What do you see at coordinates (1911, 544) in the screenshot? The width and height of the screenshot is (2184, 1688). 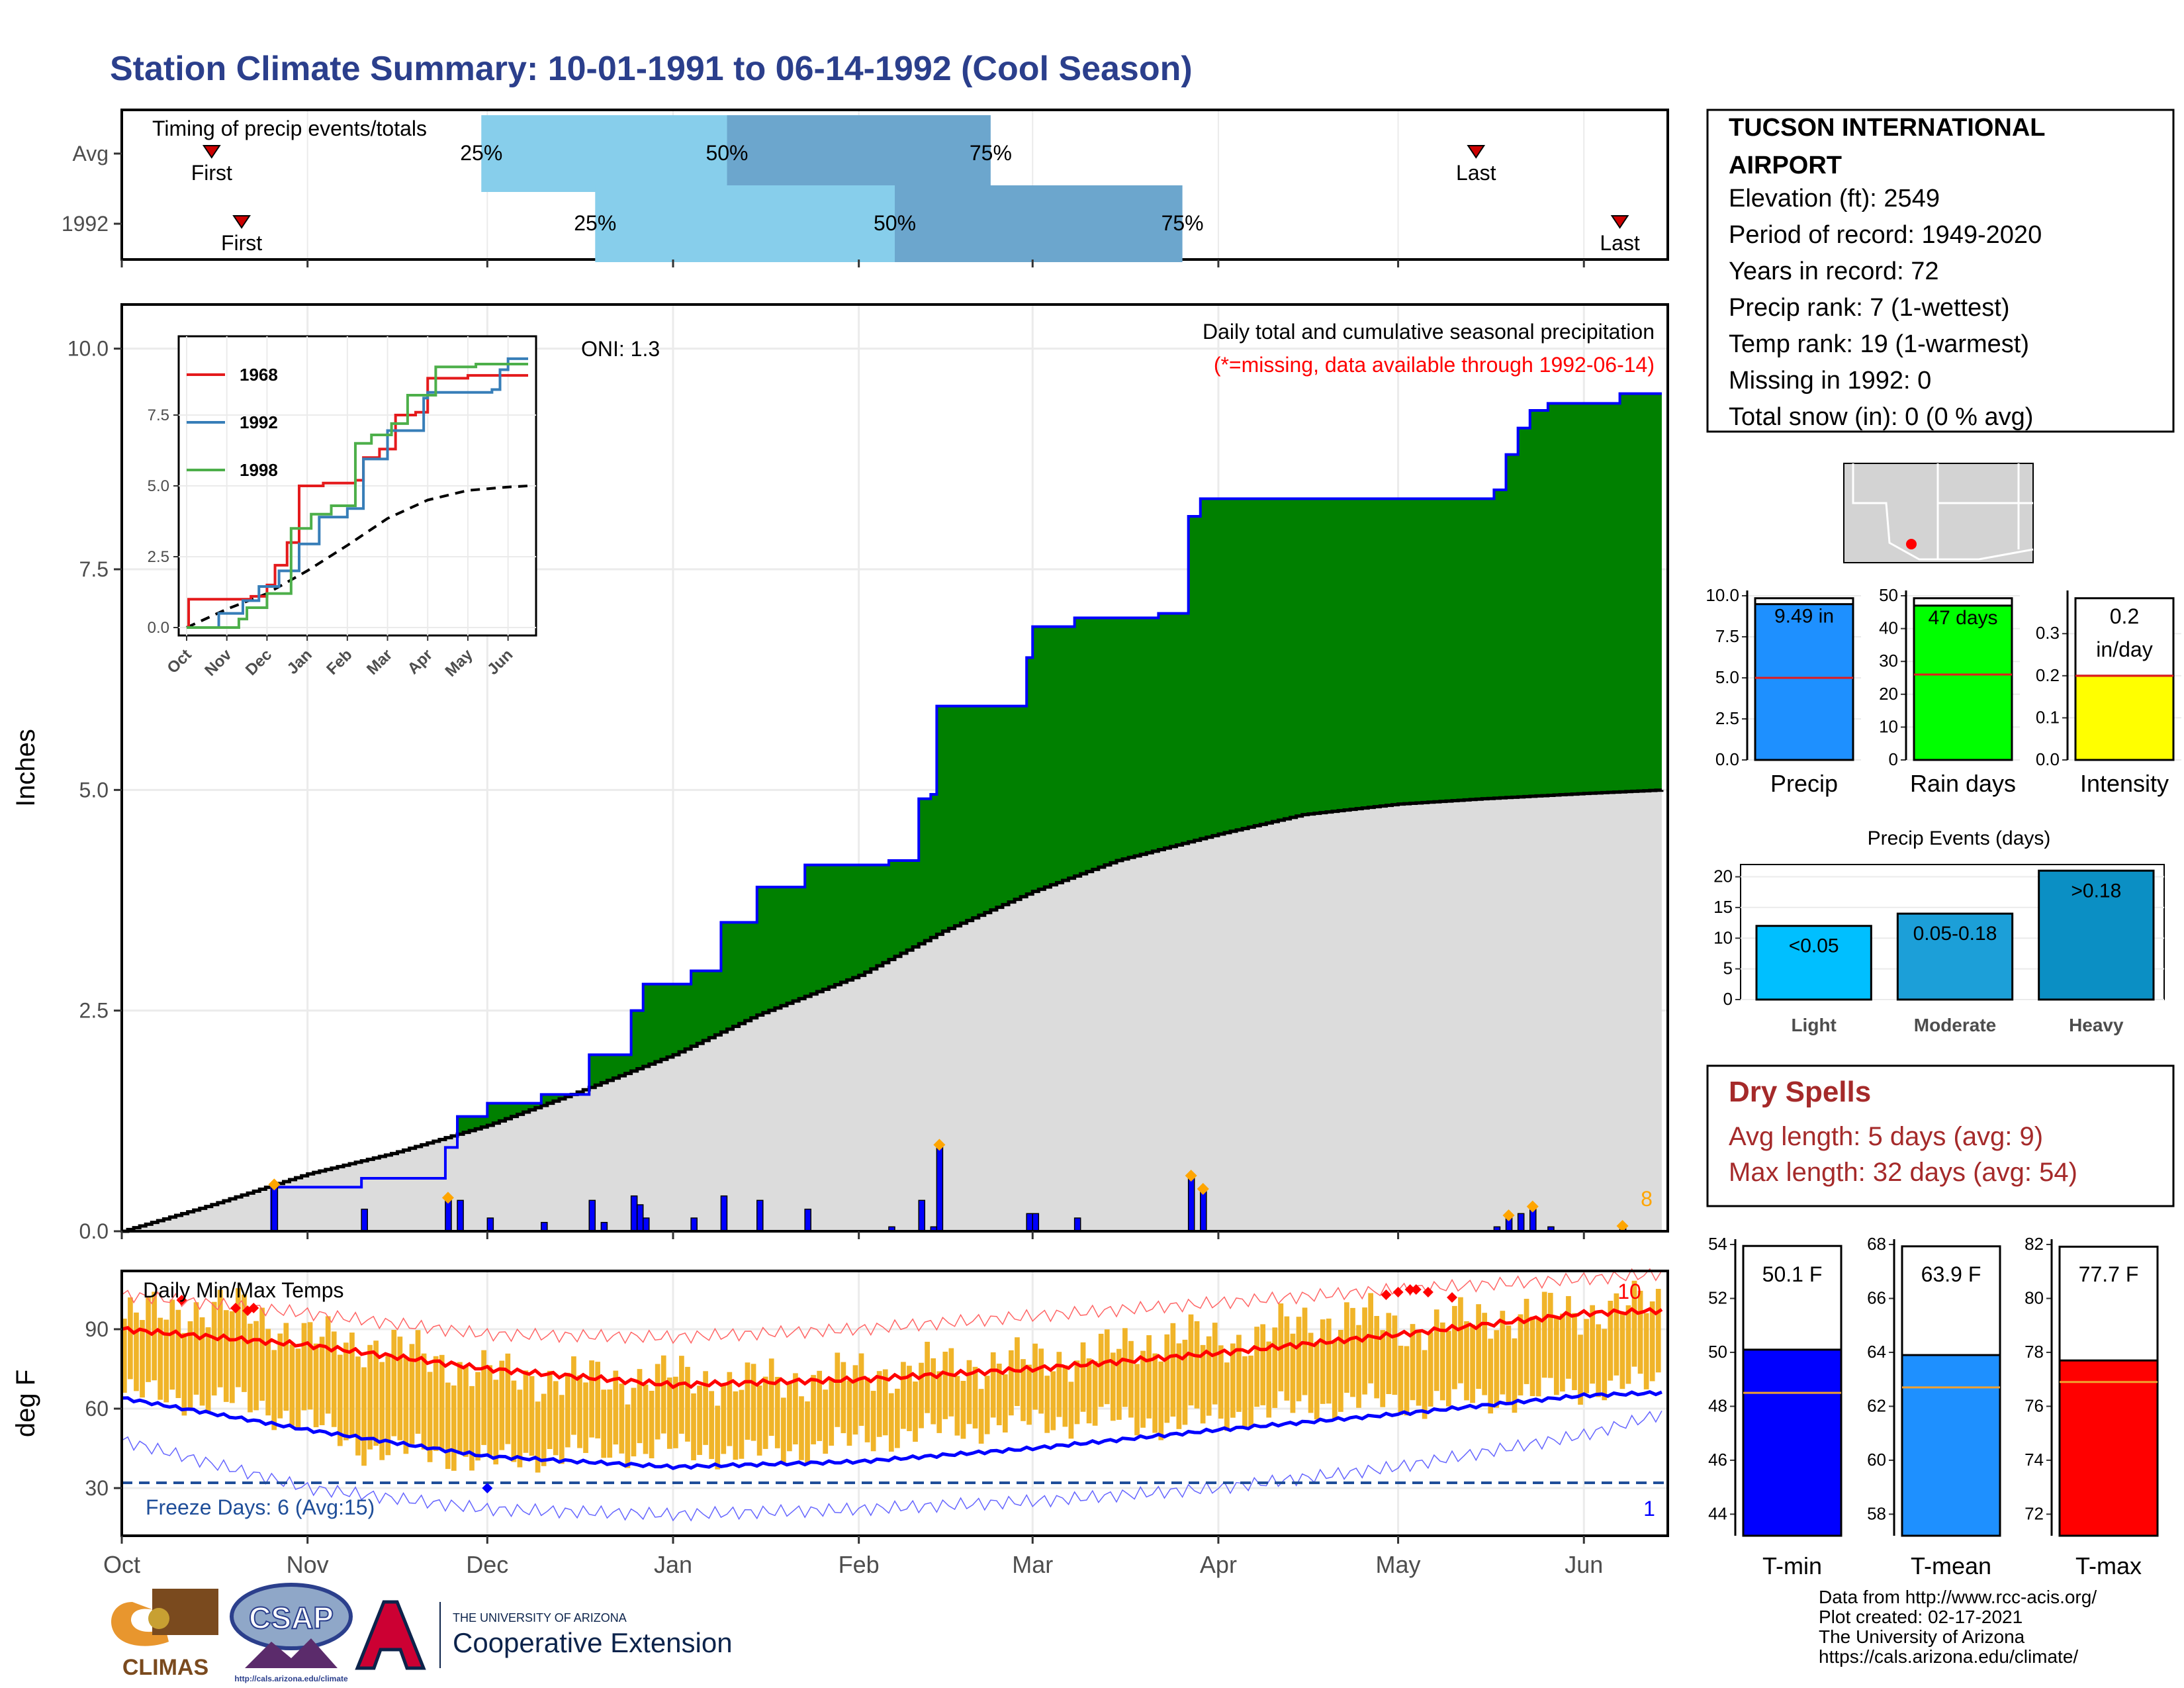 I see `station-location-dot` at bounding box center [1911, 544].